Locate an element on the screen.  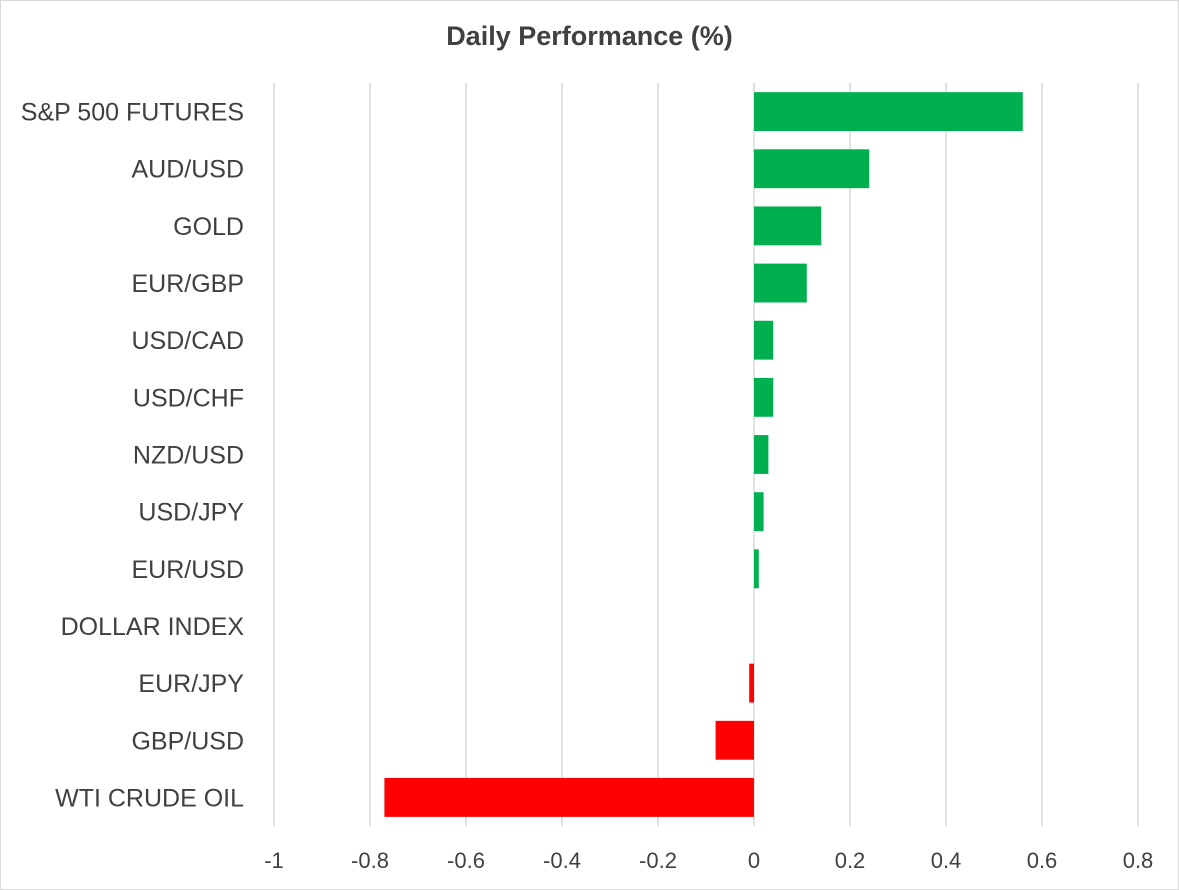
x-tick-label: -0.4 is located at coordinates (562, 860).